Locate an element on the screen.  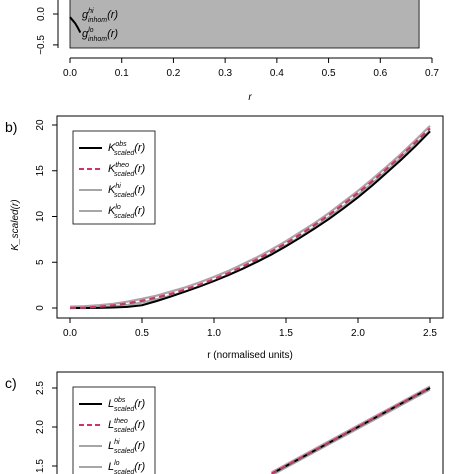
x-tick-label: 0.1 is located at coordinates (122, 73).